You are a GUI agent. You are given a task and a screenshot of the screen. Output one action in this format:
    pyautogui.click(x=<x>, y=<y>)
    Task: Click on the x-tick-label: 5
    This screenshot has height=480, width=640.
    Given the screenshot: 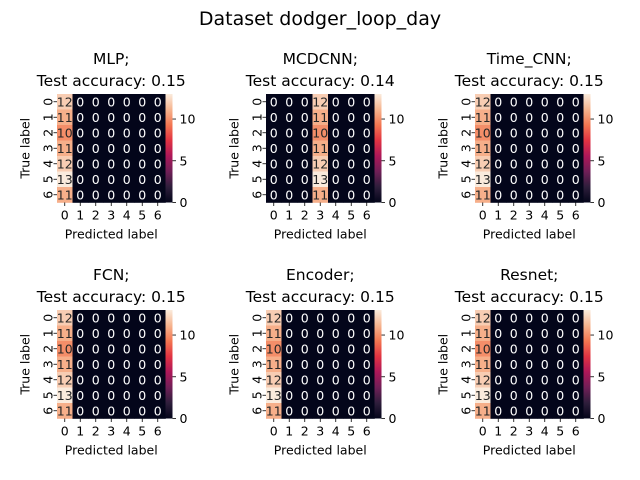 What is the action you would take?
    pyautogui.click(x=351, y=431)
    